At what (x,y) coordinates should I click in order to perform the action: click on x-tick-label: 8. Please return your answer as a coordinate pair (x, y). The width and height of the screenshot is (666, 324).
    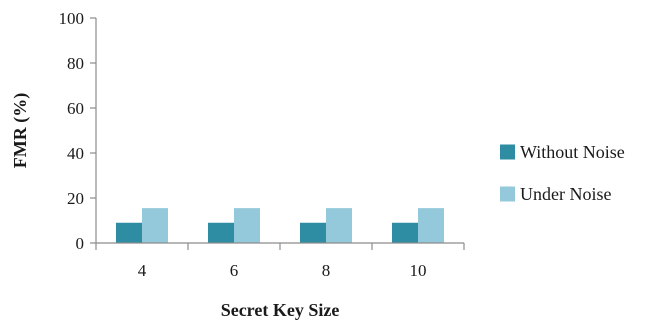
    Looking at the image, I should click on (326, 270).